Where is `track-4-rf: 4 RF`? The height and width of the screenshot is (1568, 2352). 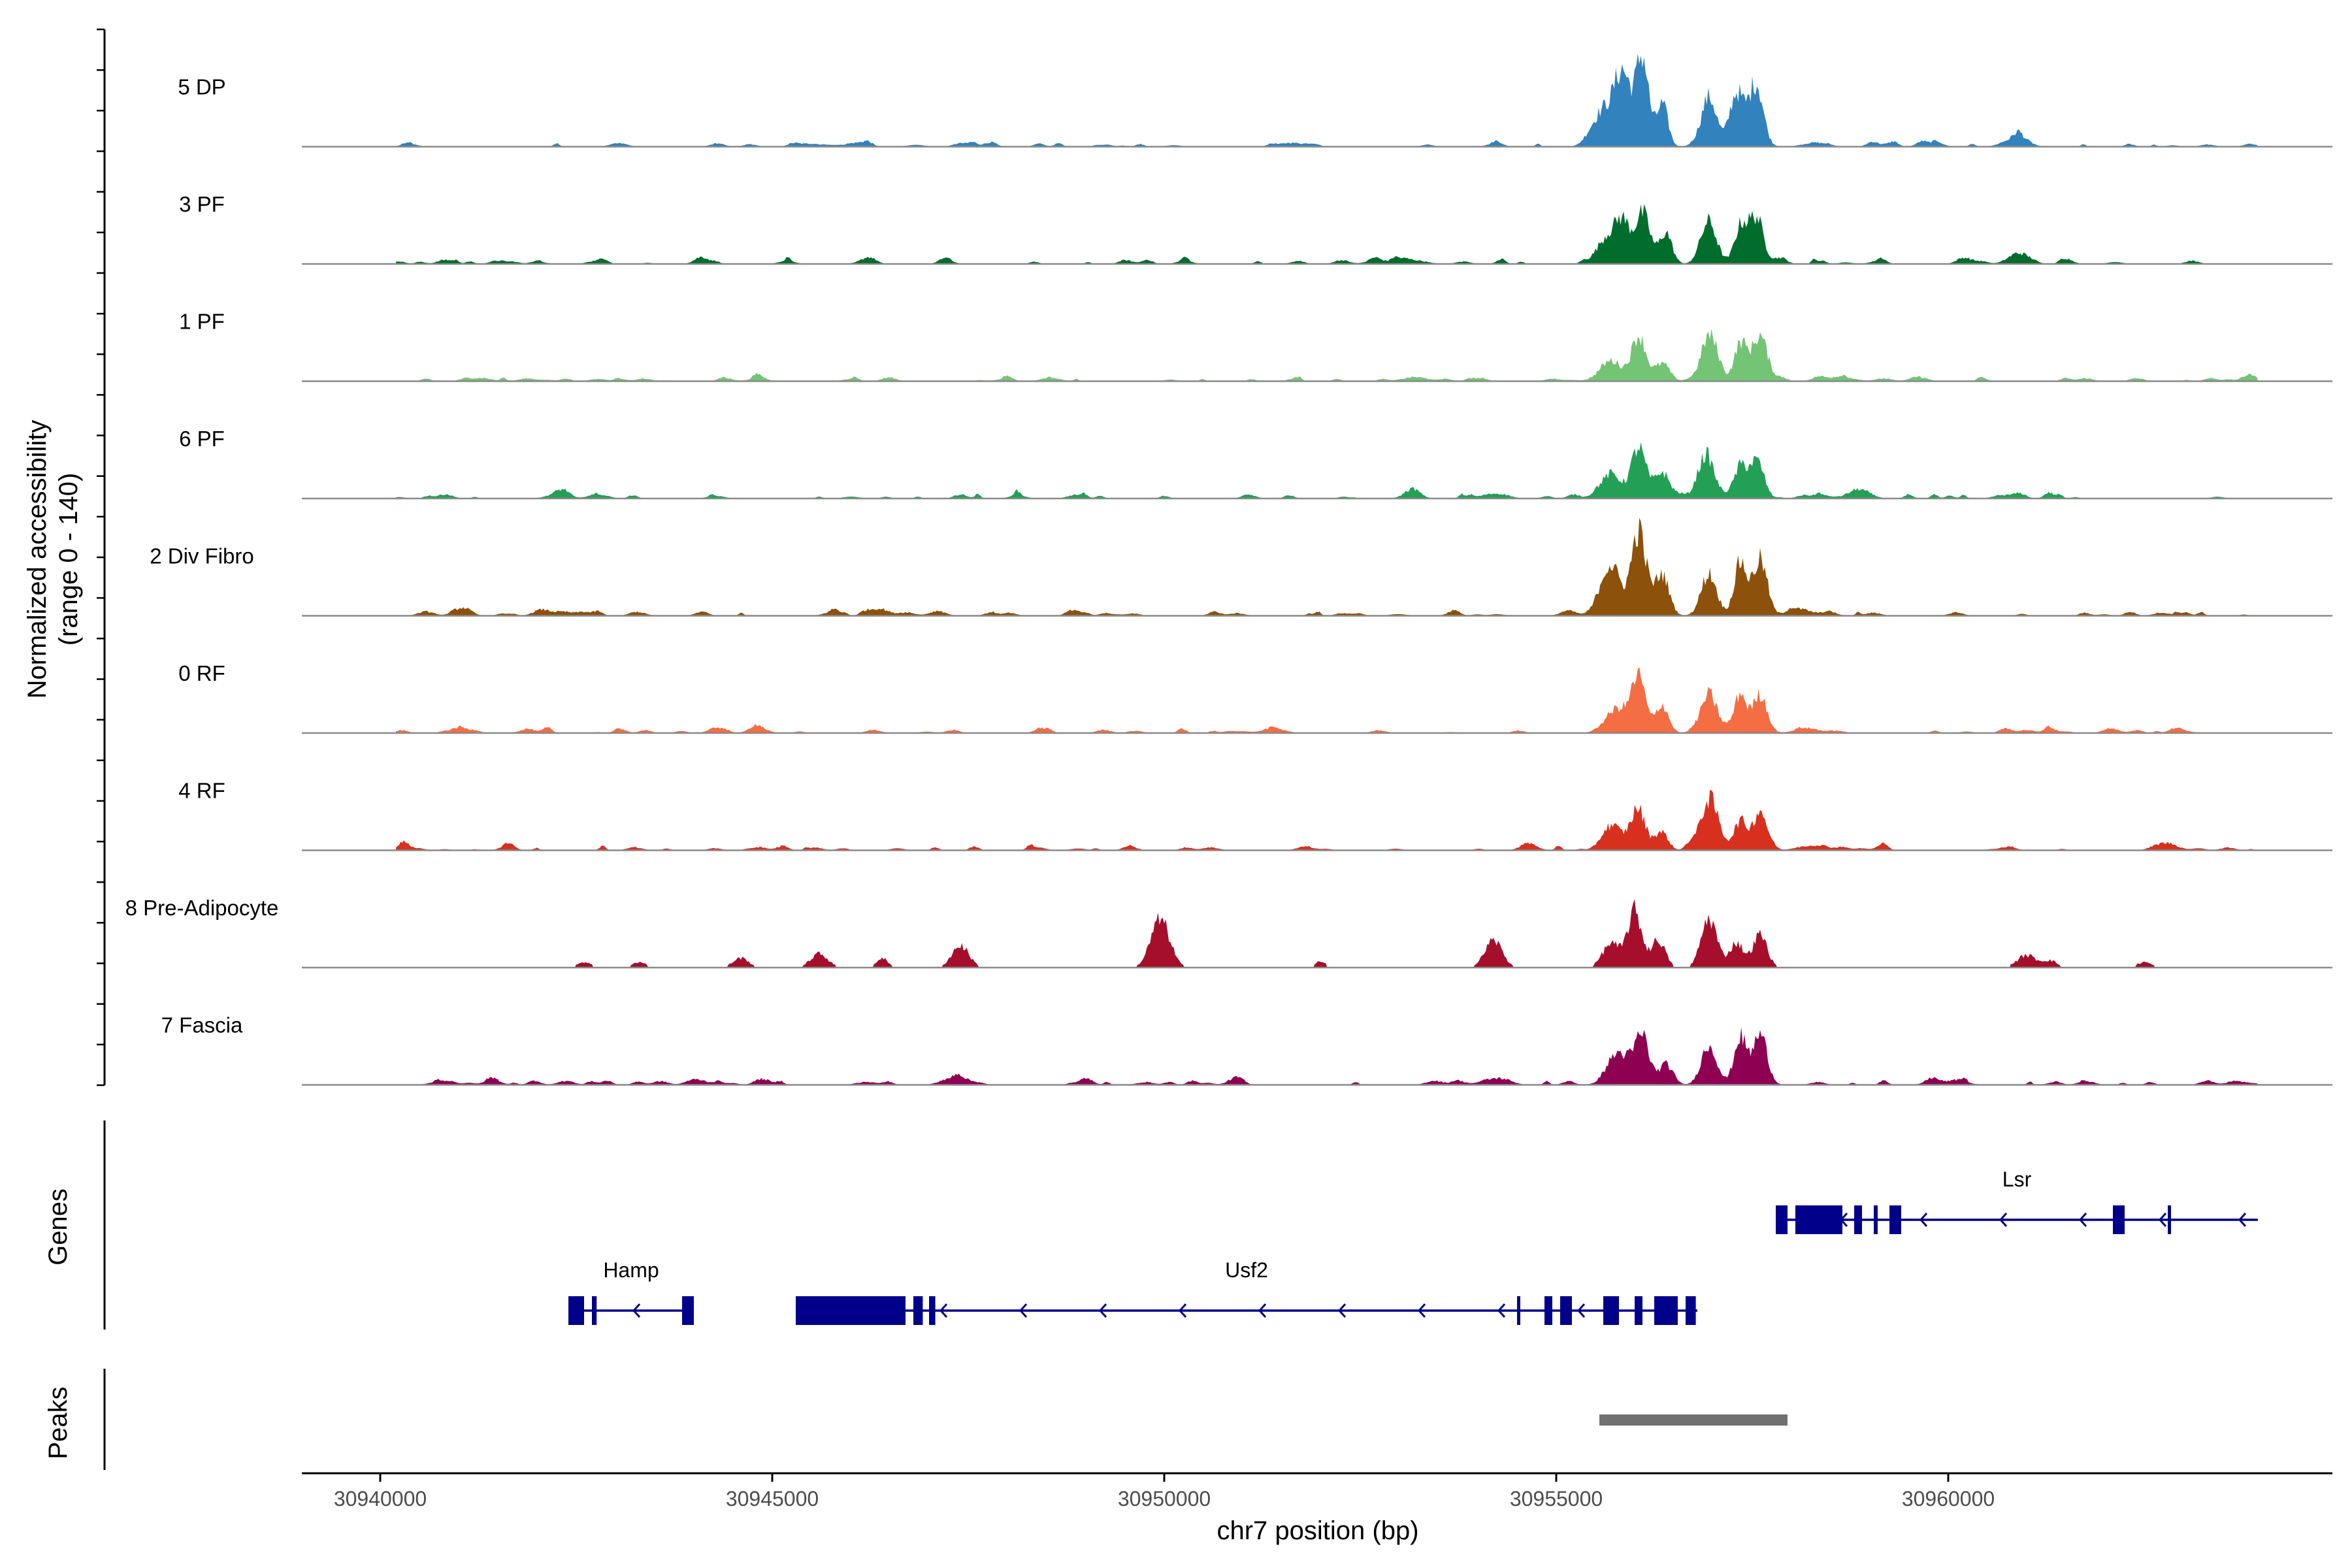
track-4-rf: 4 RF is located at coordinates (1255, 815).